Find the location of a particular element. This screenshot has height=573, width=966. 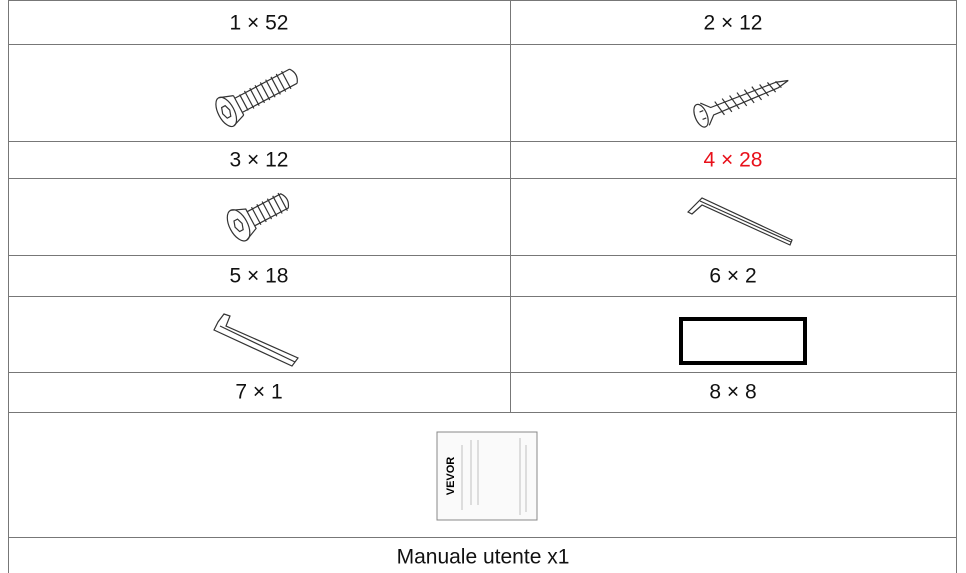

footer-label: Manuale utente x1 is located at coordinates (483, 557).